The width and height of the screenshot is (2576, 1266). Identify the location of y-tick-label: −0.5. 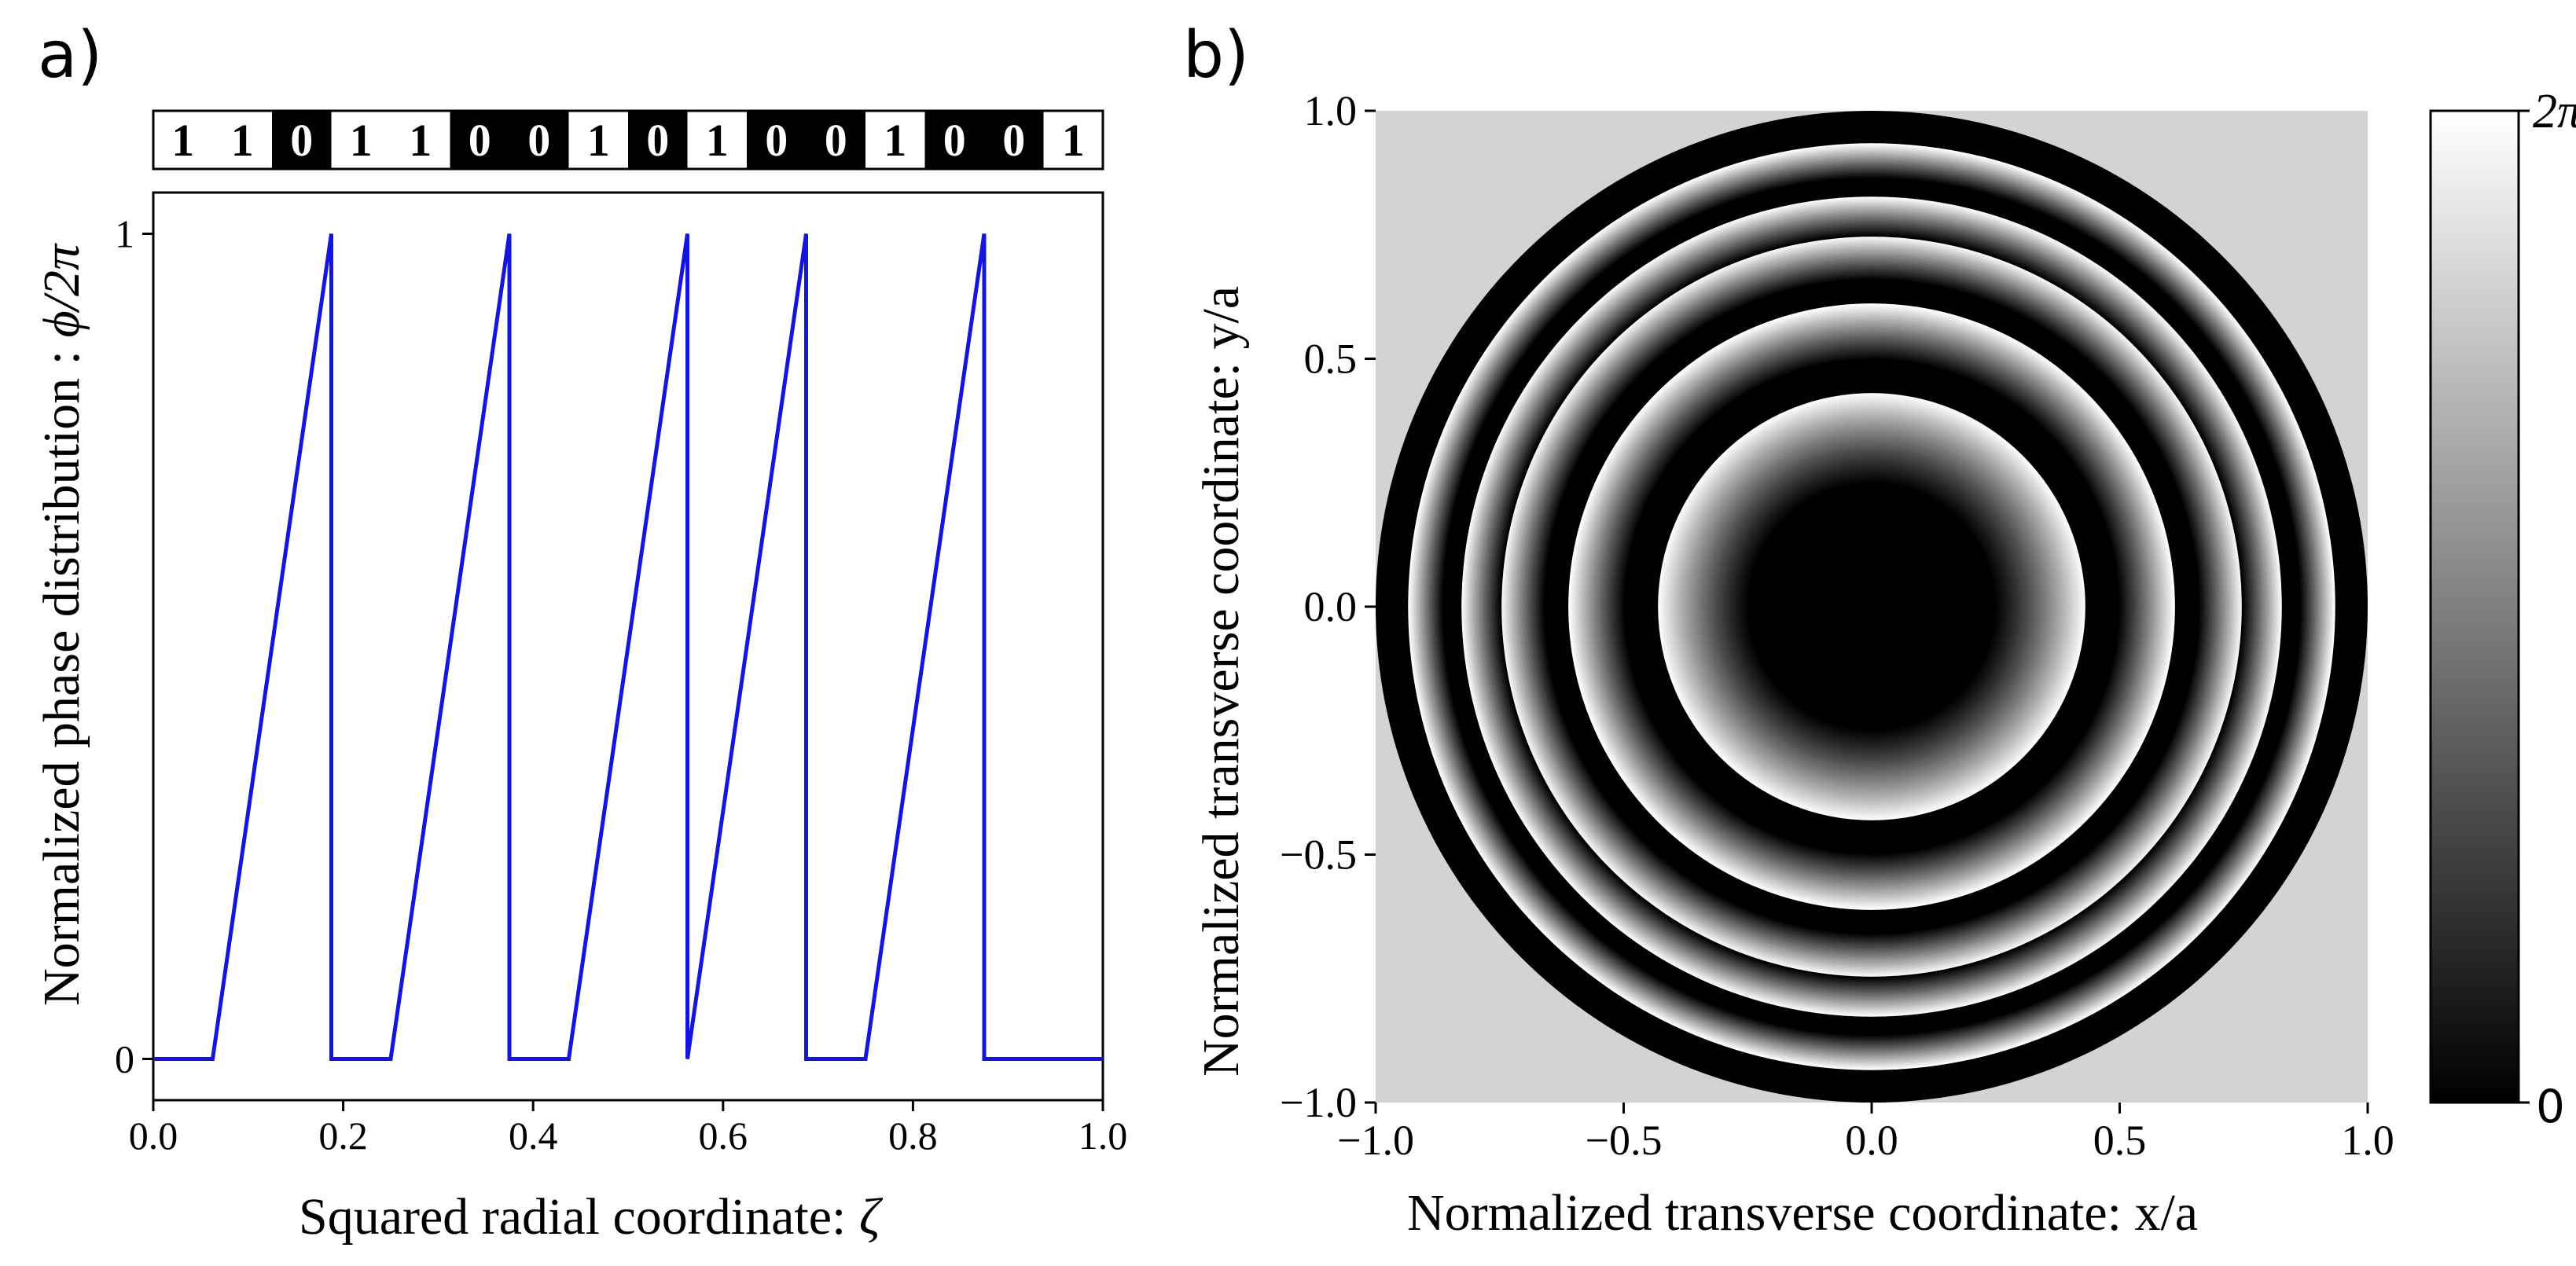
(1318, 855).